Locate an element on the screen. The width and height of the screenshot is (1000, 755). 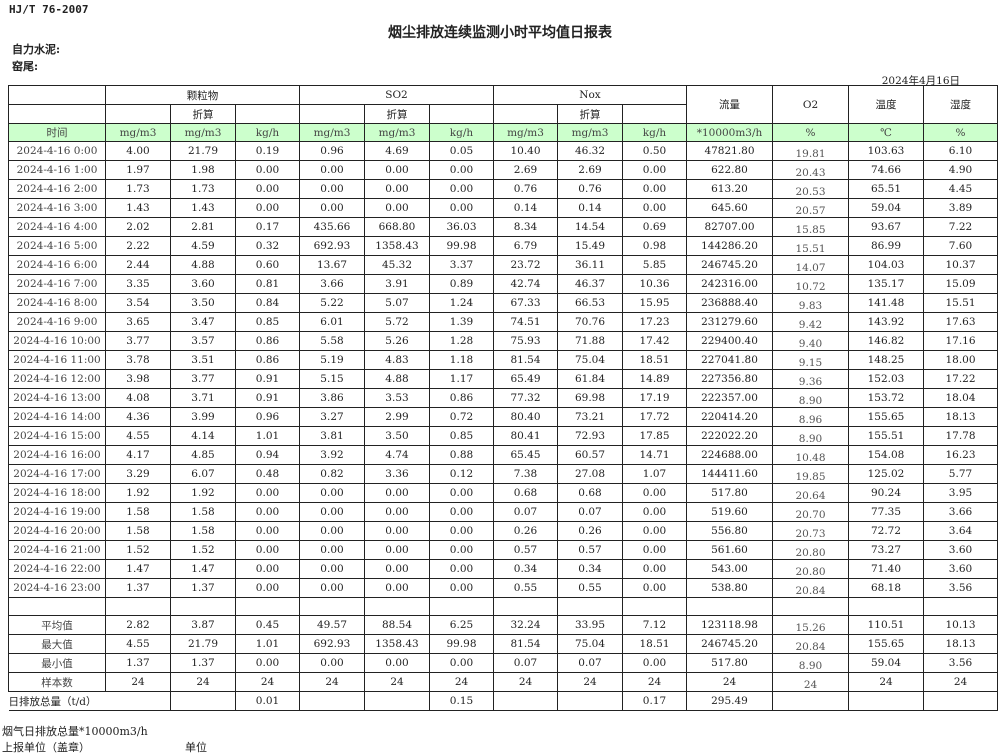
value-cell: 13.67 is located at coordinates (332, 265).